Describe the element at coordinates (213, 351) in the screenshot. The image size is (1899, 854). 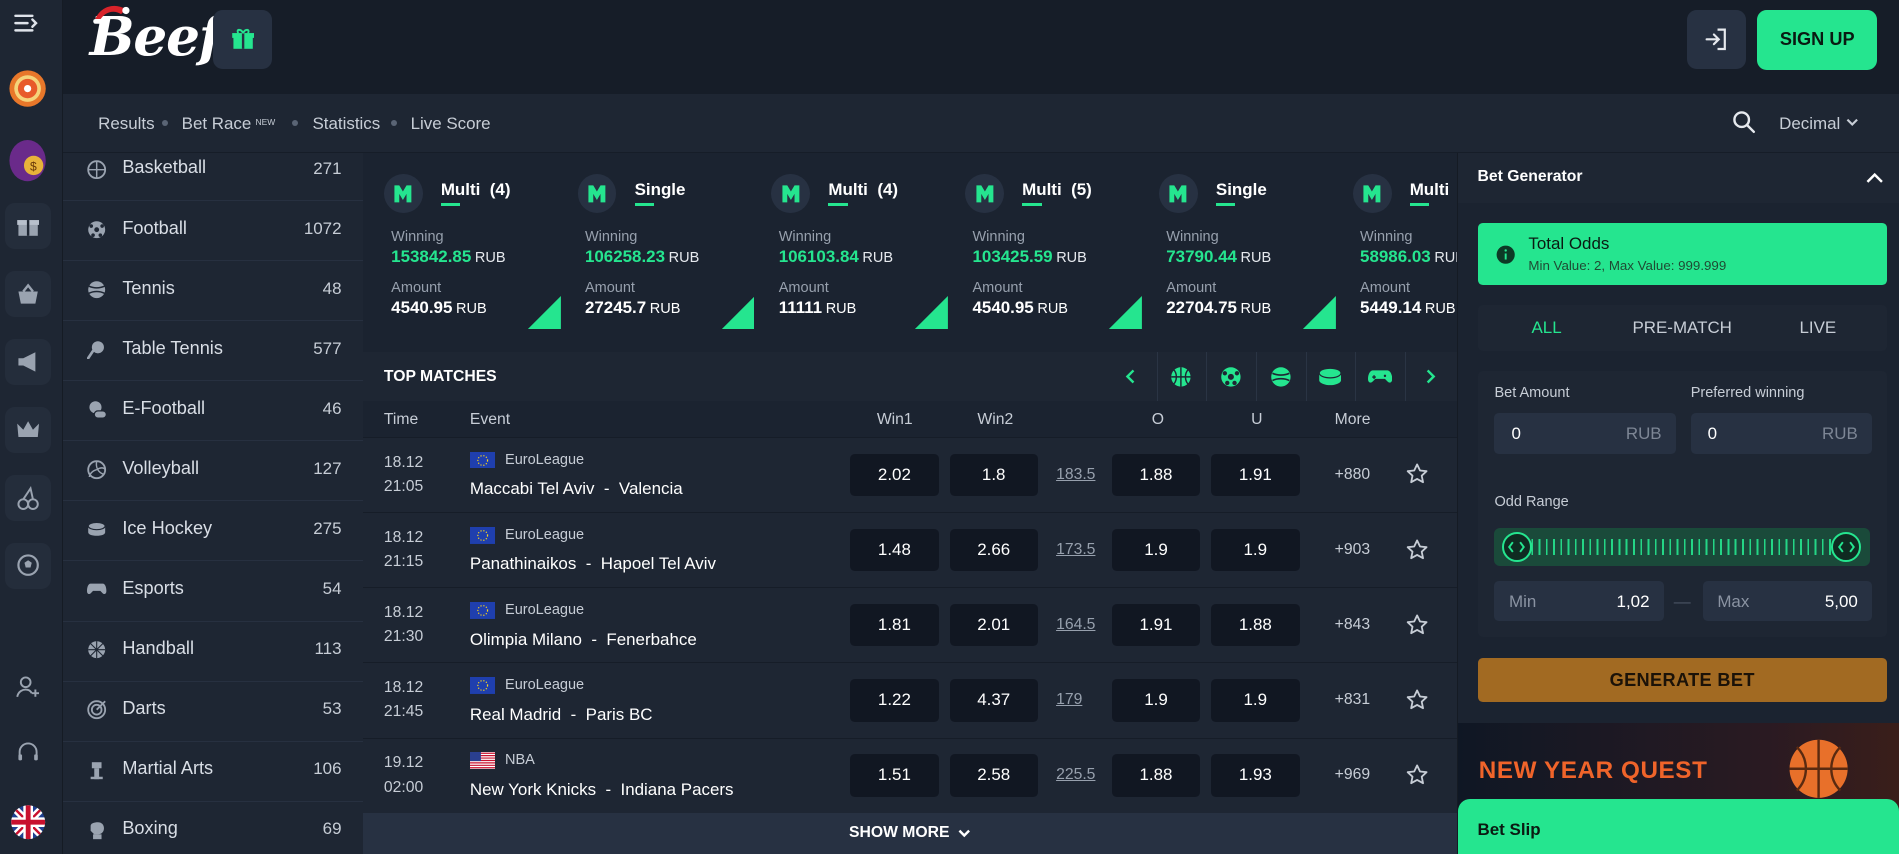
I see `sport-item-table-tennis: Table Tennis 577` at that location.